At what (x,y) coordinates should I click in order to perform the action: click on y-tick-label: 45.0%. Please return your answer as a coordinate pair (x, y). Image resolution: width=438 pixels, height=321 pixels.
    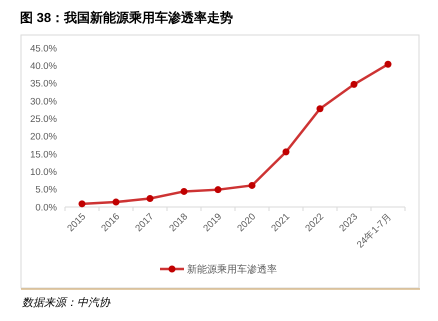
    Looking at the image, I should click on (44, 48).